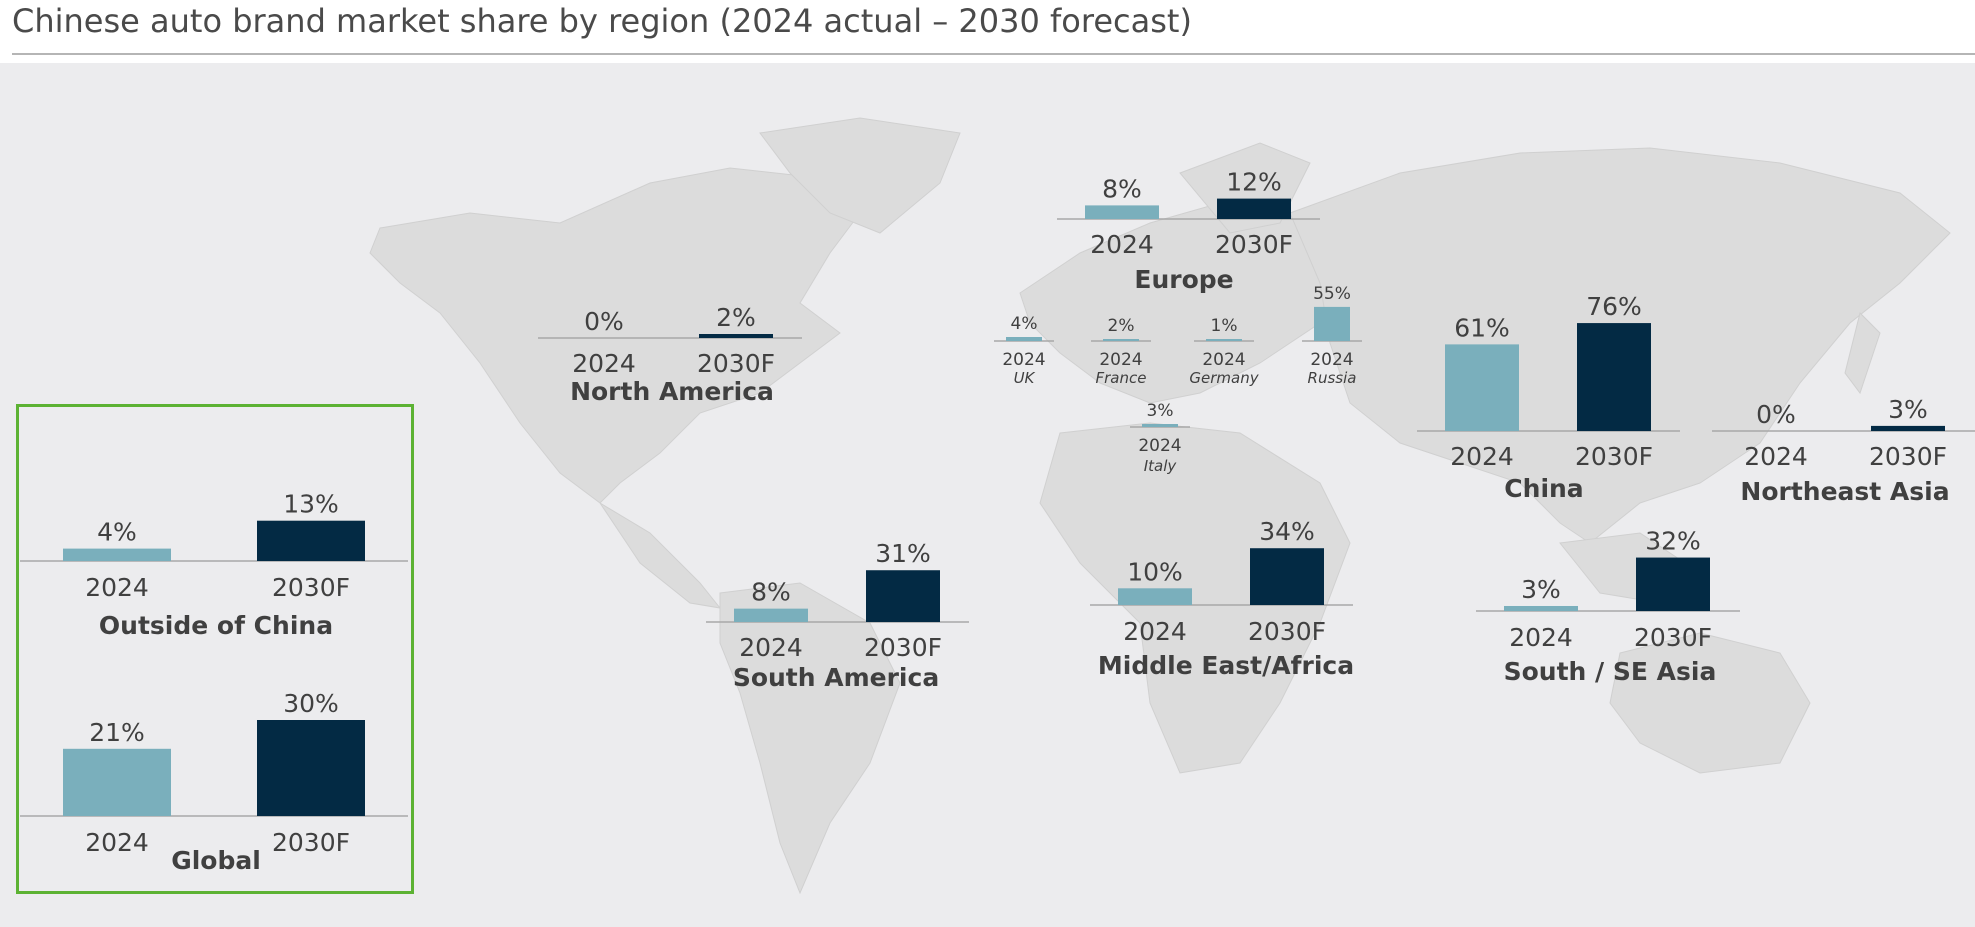 This screenshot has width=1975, height=927. Describe the element at coordinates (1908, 409) in the screenshot. I see `northeast-asia-value-label-2030f: 3%` at that location.